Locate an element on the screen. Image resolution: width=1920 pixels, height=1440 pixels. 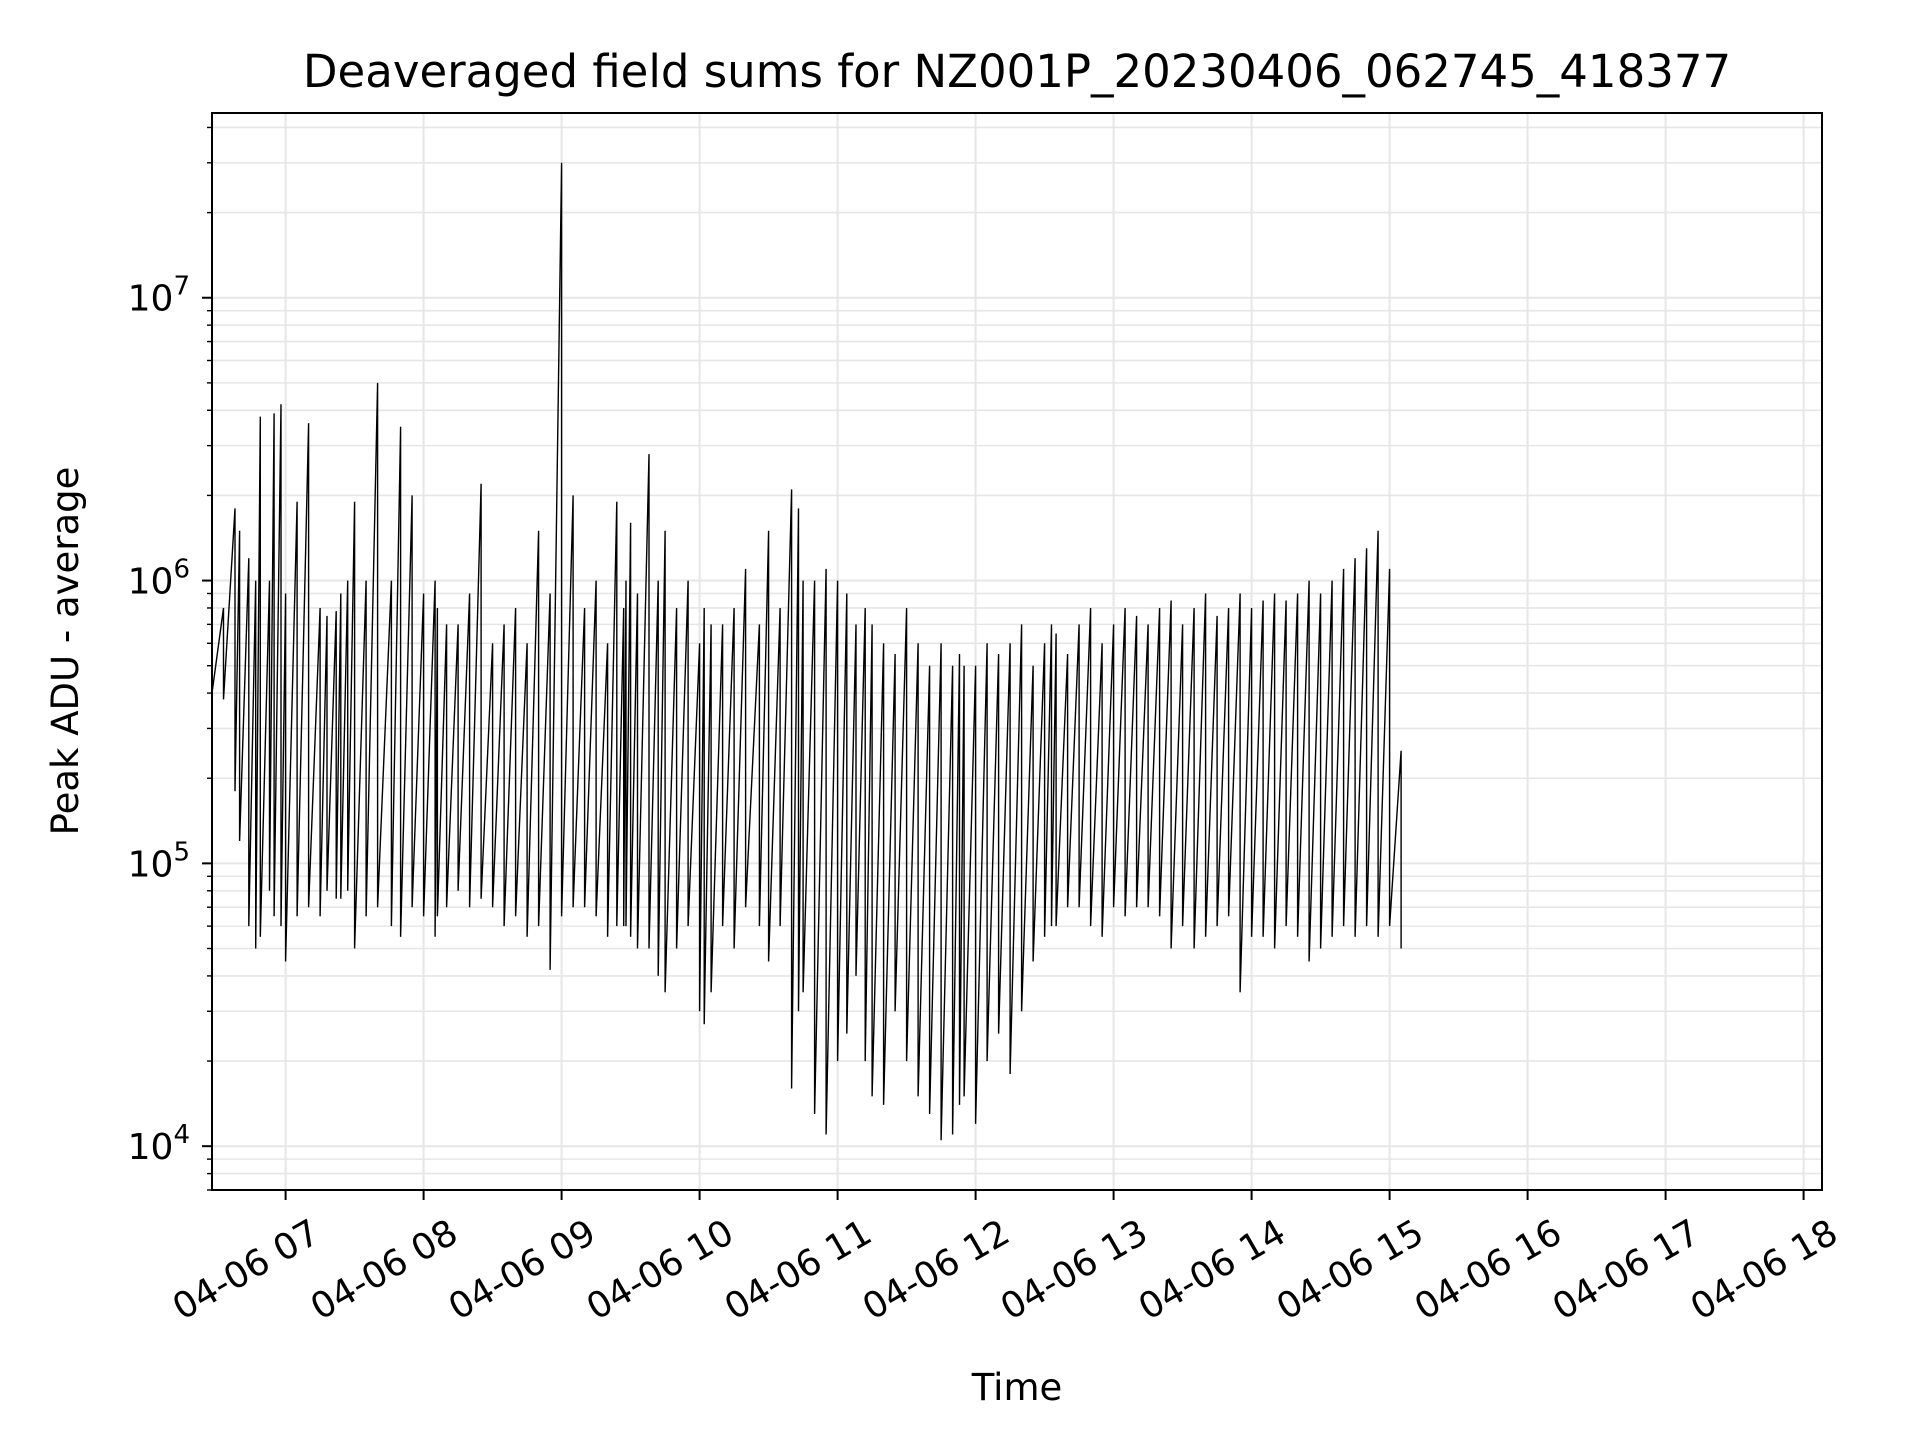
x-tick-label: 04-06 16 is located at coordinates (1488, 1270).